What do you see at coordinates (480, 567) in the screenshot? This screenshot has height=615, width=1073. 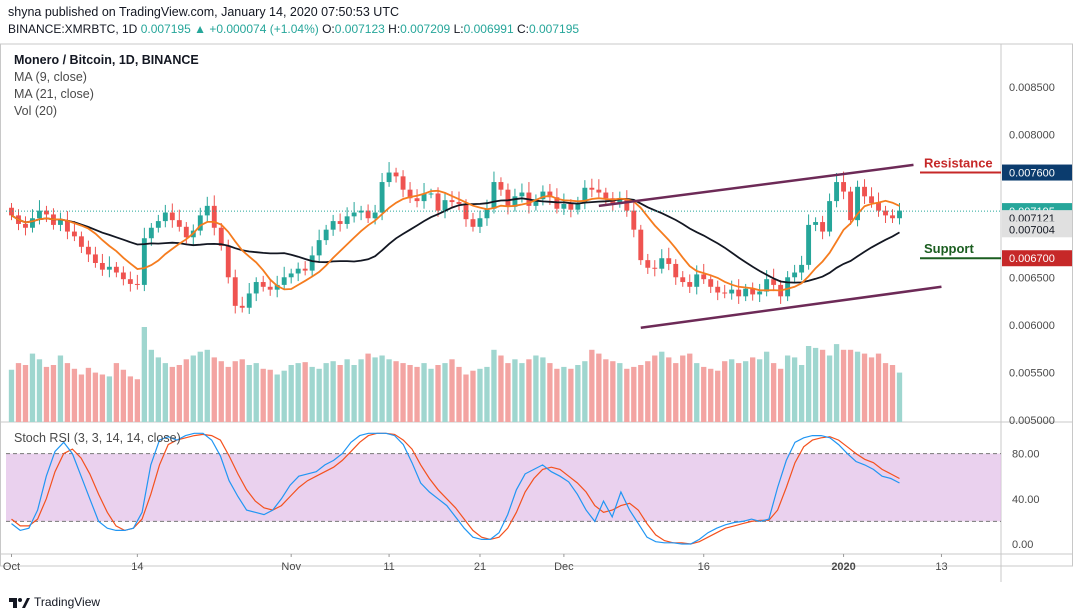 I see `time-tick: 21` at bounding box center [480, 567].